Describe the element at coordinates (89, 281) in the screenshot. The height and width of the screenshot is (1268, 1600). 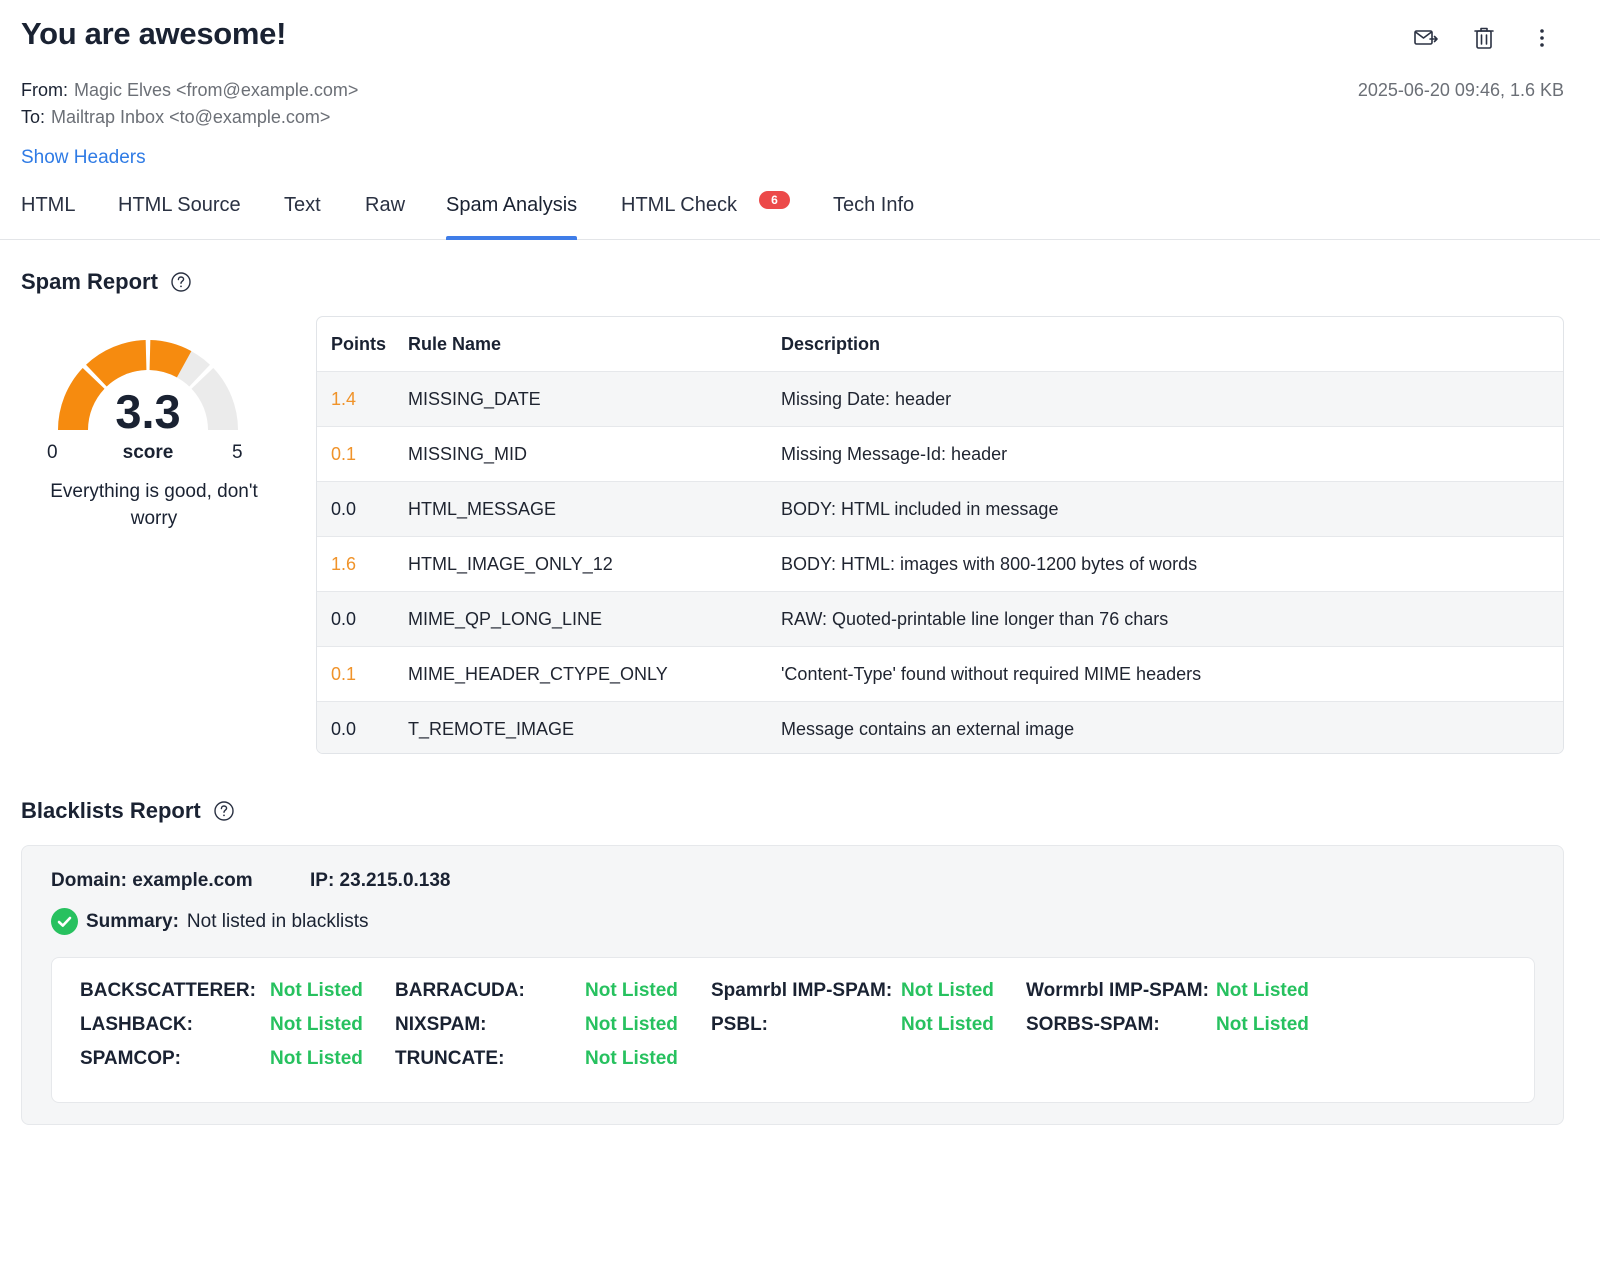
I see `spam-report-title: Spam Report` at that location.